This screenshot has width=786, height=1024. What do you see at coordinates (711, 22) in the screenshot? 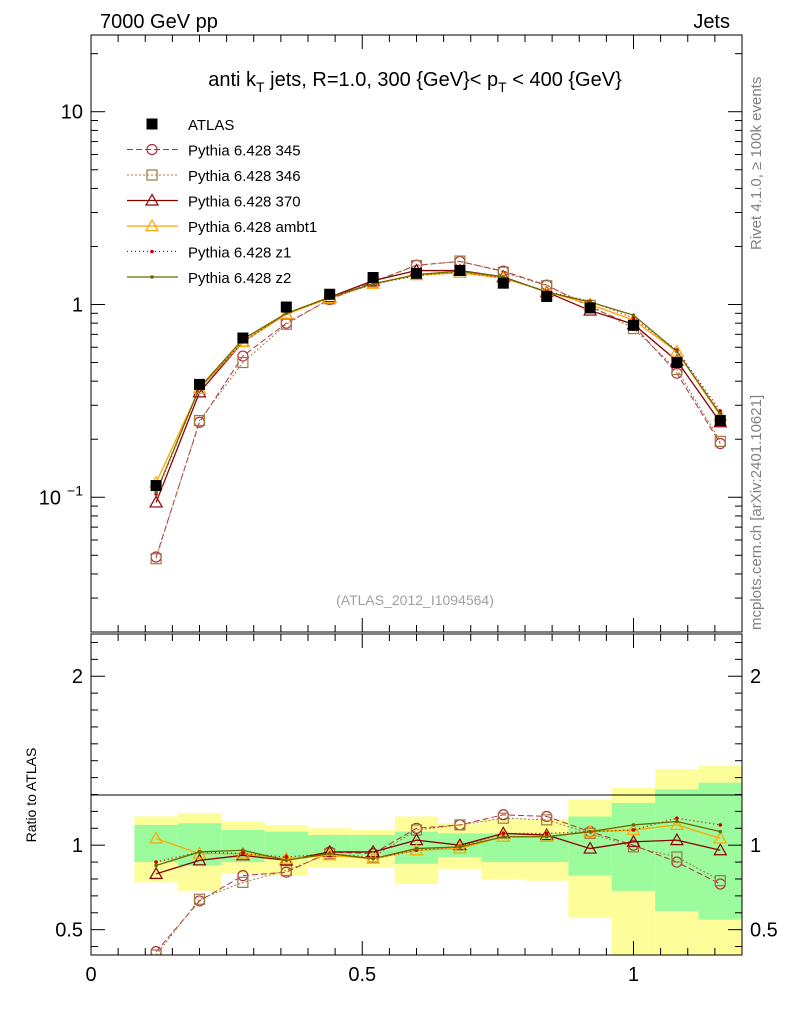
I see `header-process-label: Jets` at bounding box center [711, 22].